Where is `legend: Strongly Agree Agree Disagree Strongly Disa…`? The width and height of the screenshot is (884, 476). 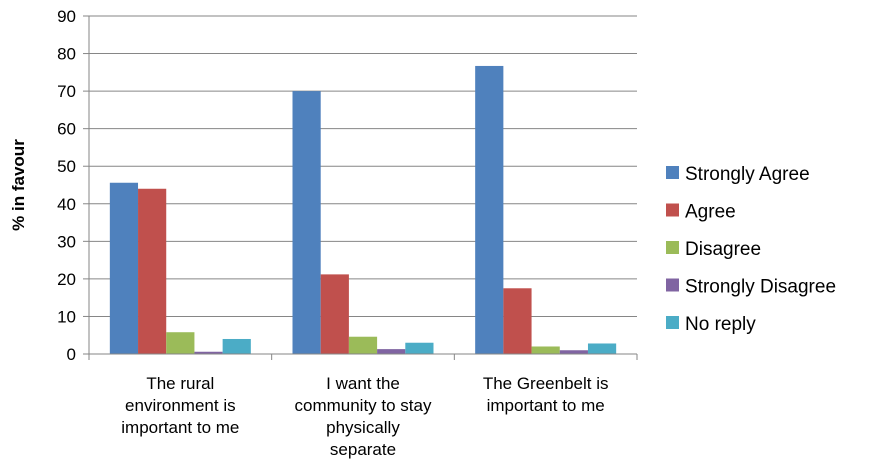 legend: Strongly Agree Agree Disagree Strongly Disa… is located at coordinates (751, 249).